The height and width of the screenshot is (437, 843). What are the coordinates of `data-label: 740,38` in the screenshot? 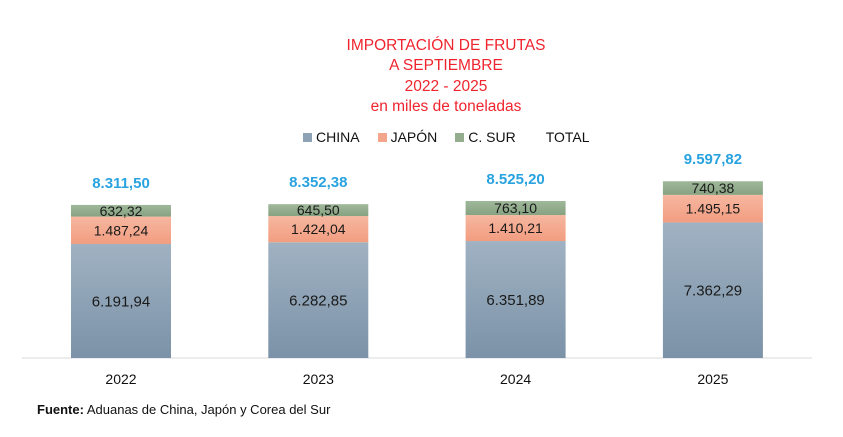 It's located at (712, 188).